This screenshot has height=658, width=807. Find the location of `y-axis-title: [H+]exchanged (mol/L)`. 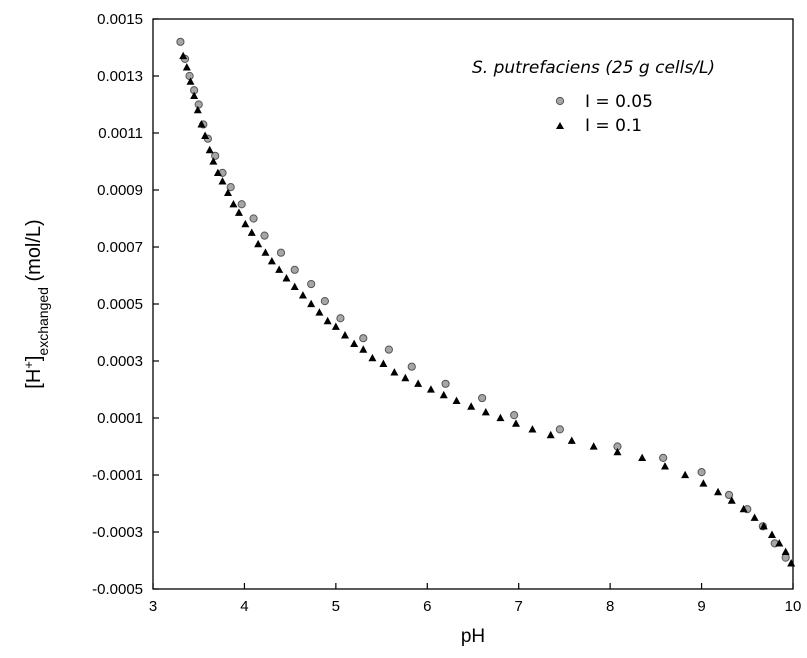

y-axis-title: [H+]exchanged (mol/L) is located at coordinates (36, 303).